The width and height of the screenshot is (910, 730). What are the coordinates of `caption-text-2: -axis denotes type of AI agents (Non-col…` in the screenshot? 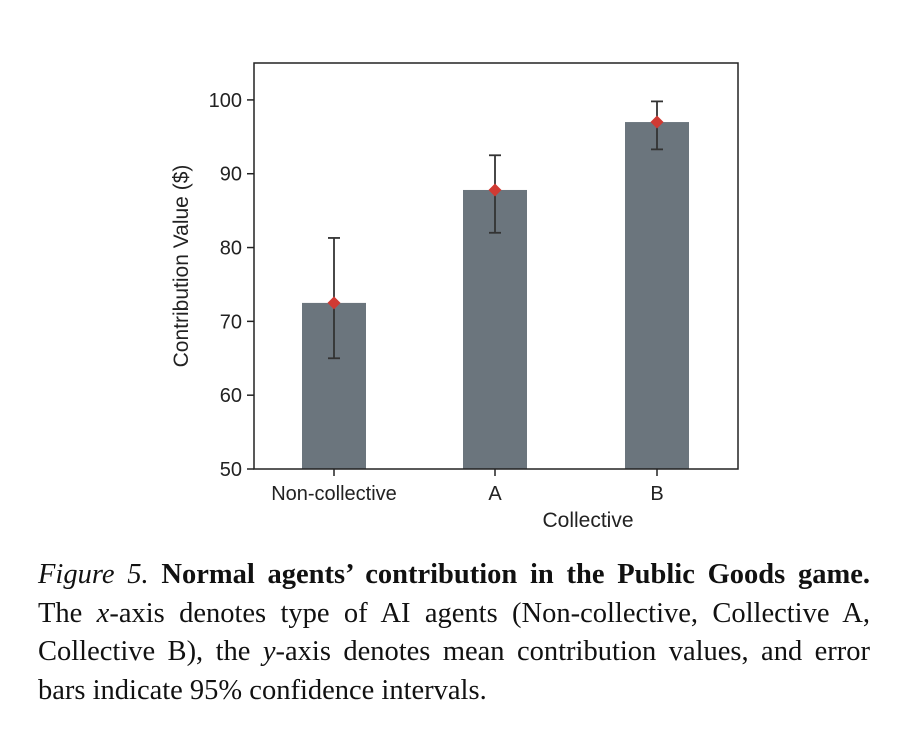 It's located at (454, 632).